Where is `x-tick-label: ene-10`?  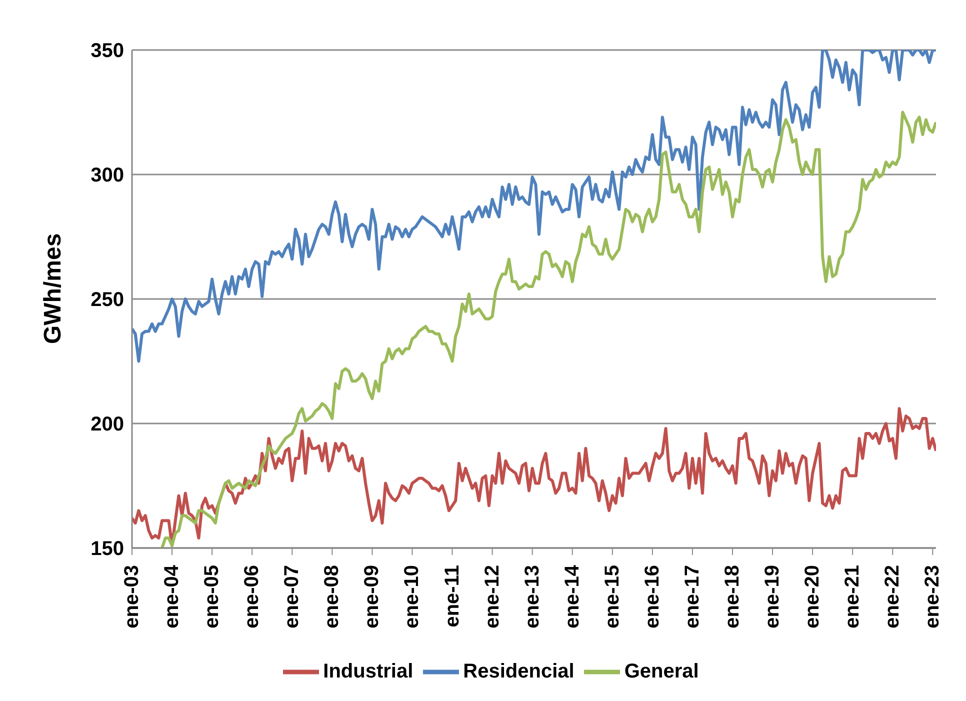 x-tick-label: ene-10 is located at coordinates (412, 596).